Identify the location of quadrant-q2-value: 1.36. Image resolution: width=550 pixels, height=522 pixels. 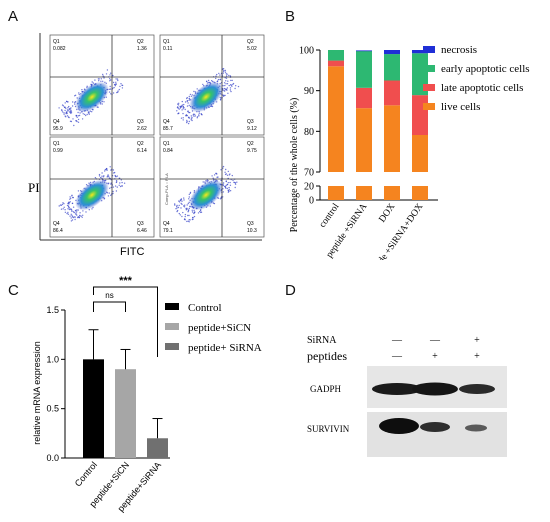
(142, 49).